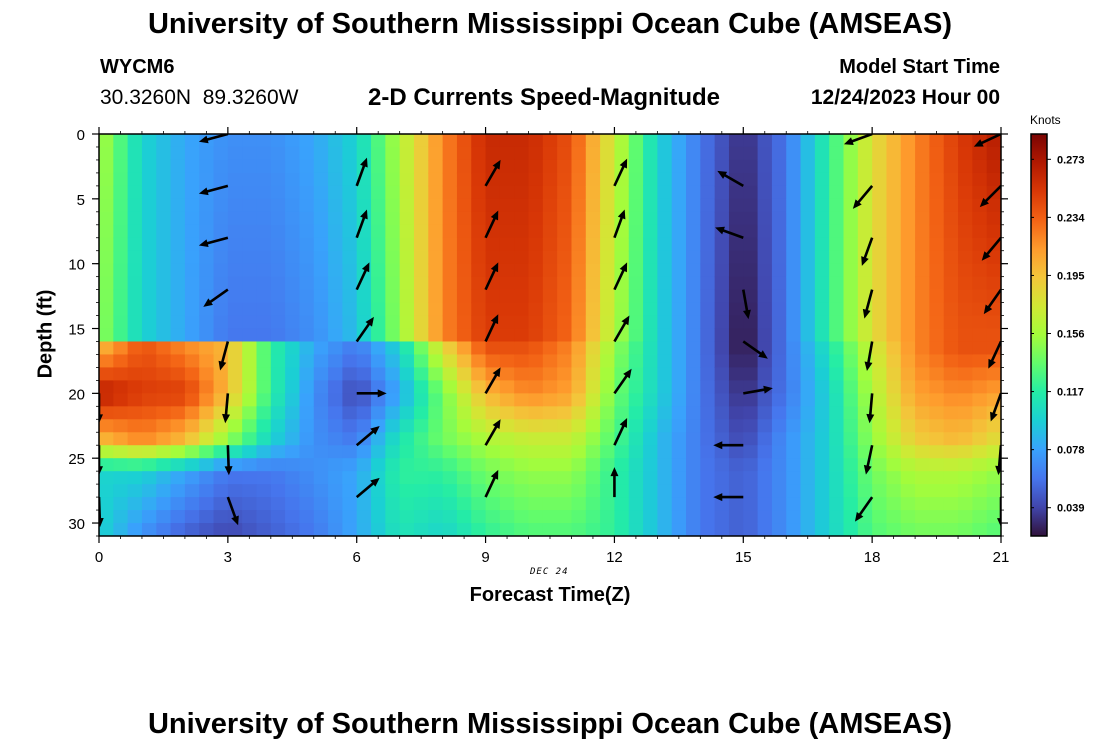 This screenshot has width=1100, height=750. What do you see at coordinates (872, 557) in the screenshot?
I see `x-tick-label: 18` at bounding box center [872, 557].